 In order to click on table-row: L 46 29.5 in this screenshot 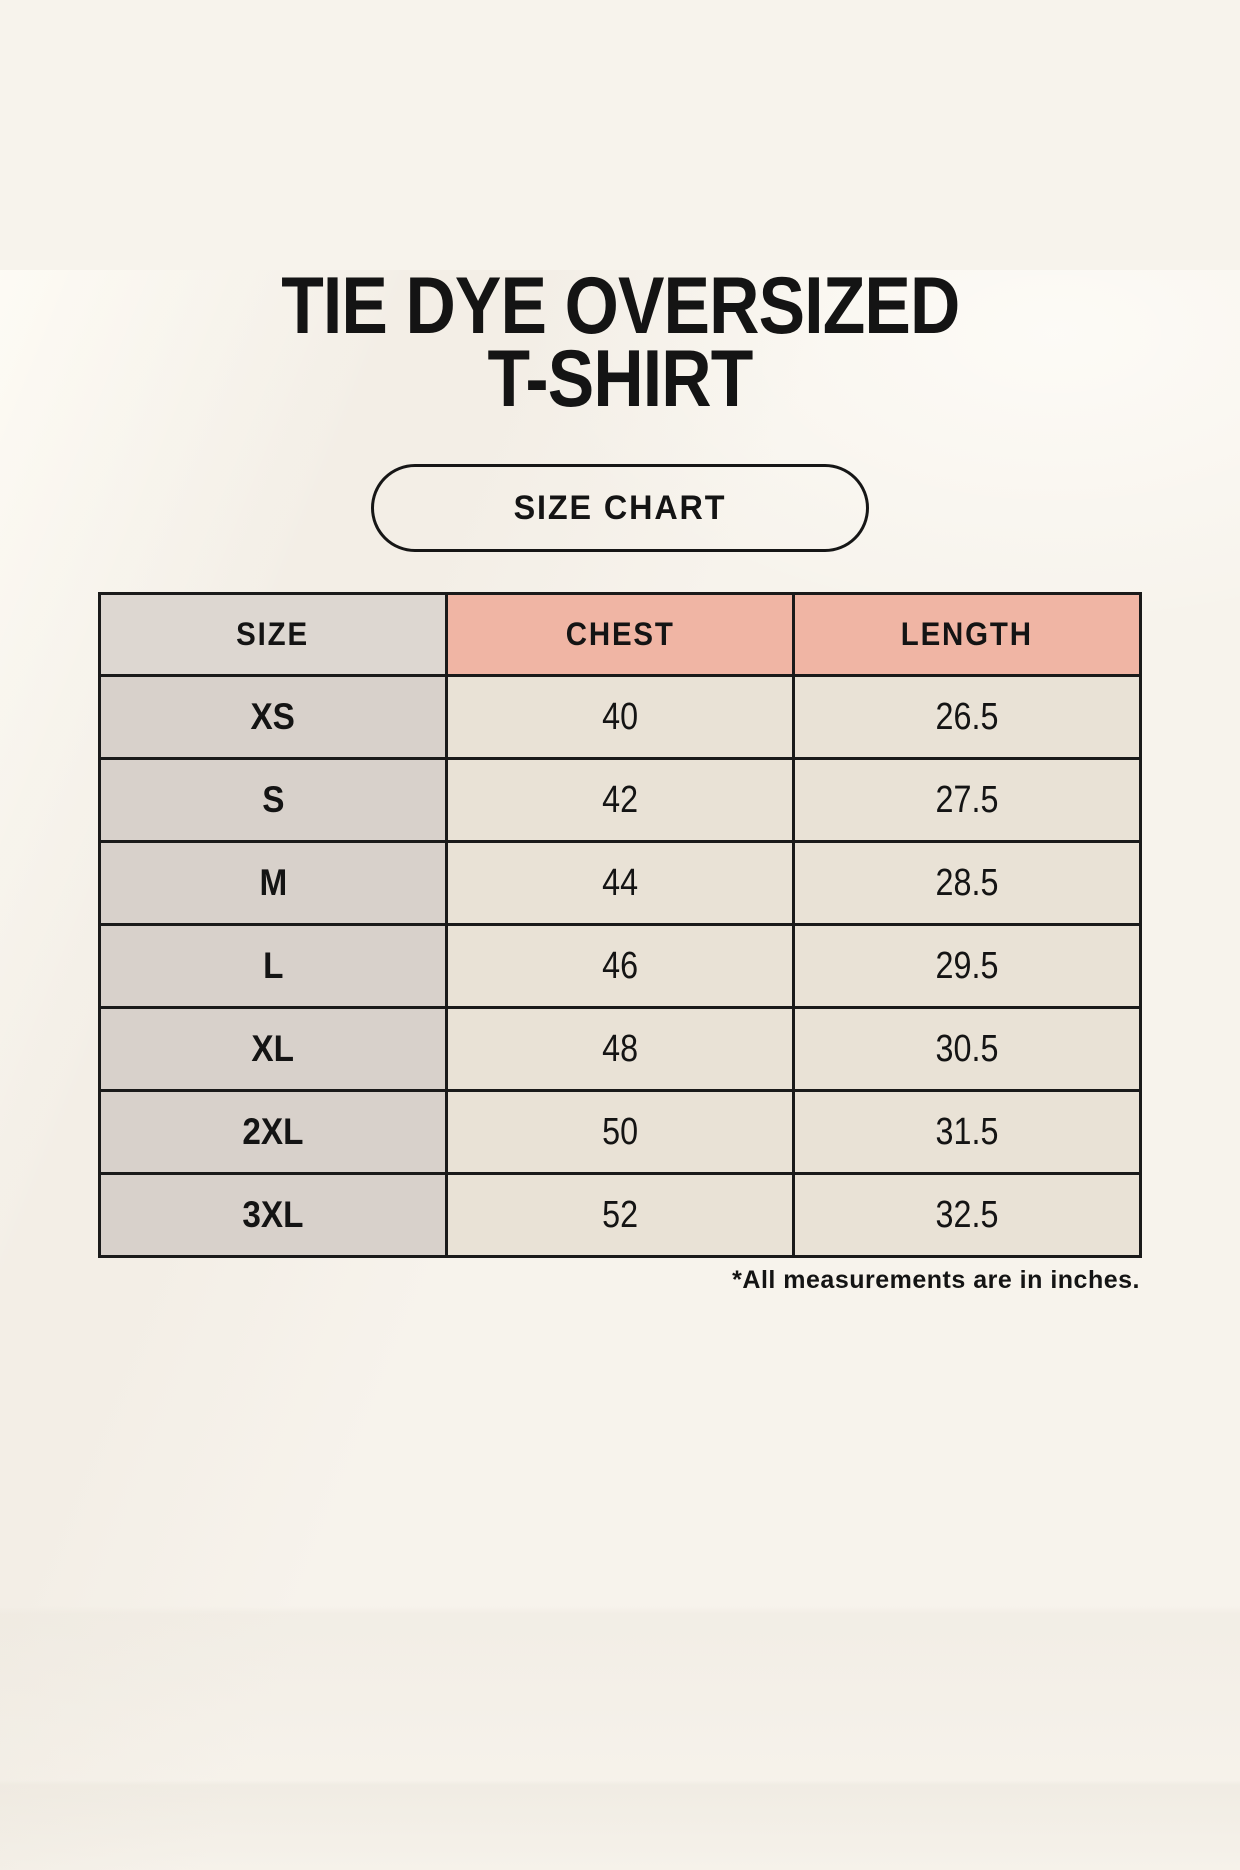, I will do `click(620, 966)`.